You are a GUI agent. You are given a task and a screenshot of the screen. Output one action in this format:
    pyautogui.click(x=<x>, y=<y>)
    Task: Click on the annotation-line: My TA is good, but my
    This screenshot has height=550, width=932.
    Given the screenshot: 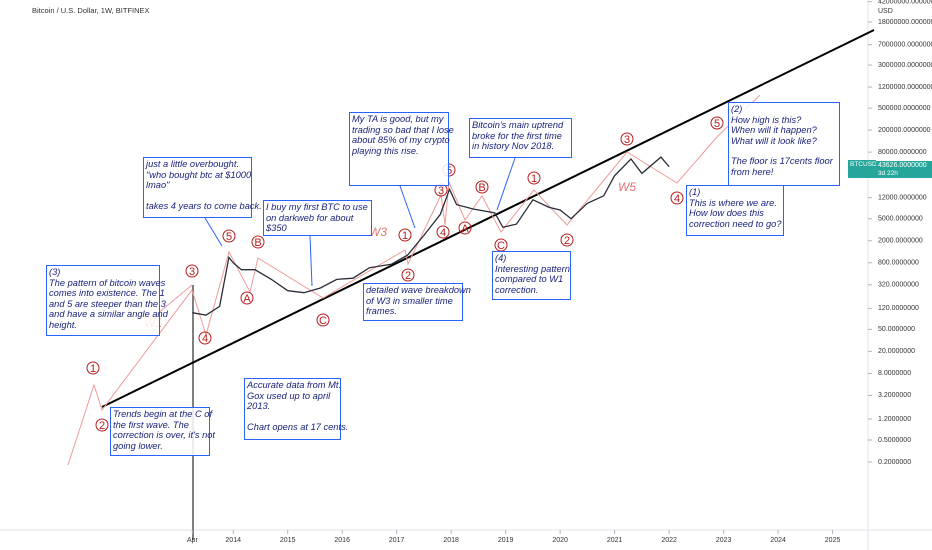 What is the action you would take?
    pyautogui.click(x=398, y=119)
    